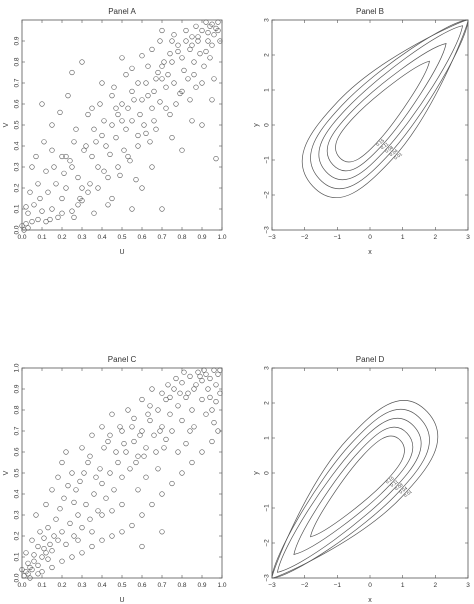  I want to click on contour-level-label: 0.11, so click(385, 145).